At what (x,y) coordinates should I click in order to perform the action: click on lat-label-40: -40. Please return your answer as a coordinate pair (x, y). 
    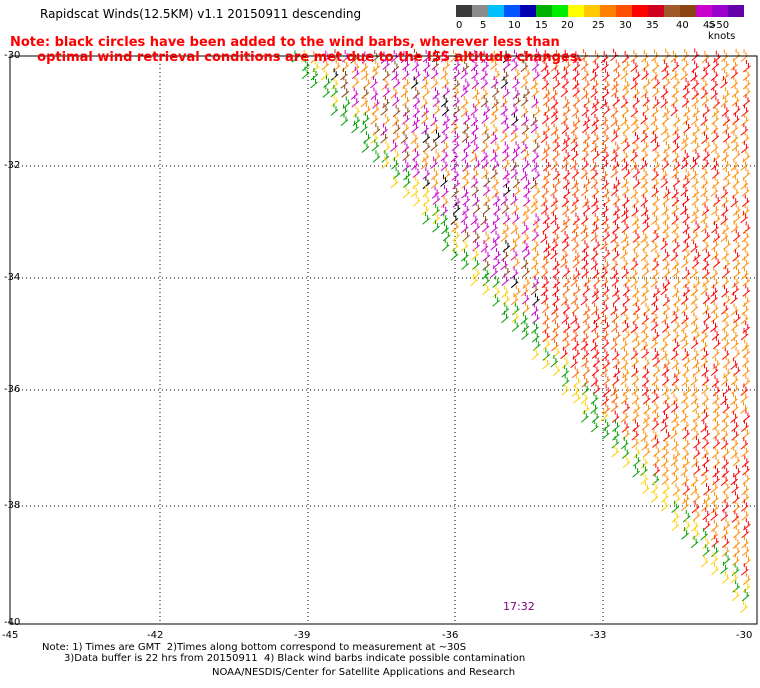
    Looking at the image, I should click on (12, 622).